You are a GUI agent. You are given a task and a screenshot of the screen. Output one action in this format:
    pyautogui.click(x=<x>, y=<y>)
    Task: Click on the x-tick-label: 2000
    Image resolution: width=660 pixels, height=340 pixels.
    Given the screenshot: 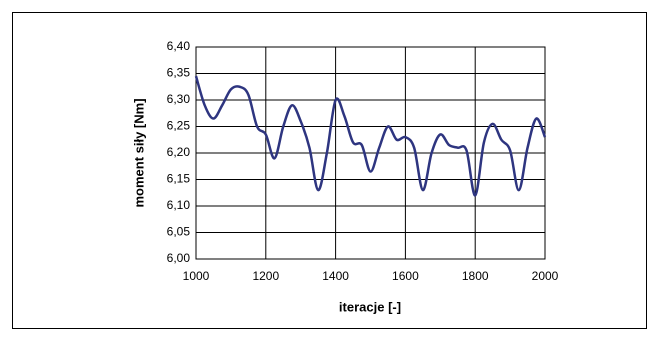 What is the action you would take?
    pyautogui.click(x=545, y=276)
    